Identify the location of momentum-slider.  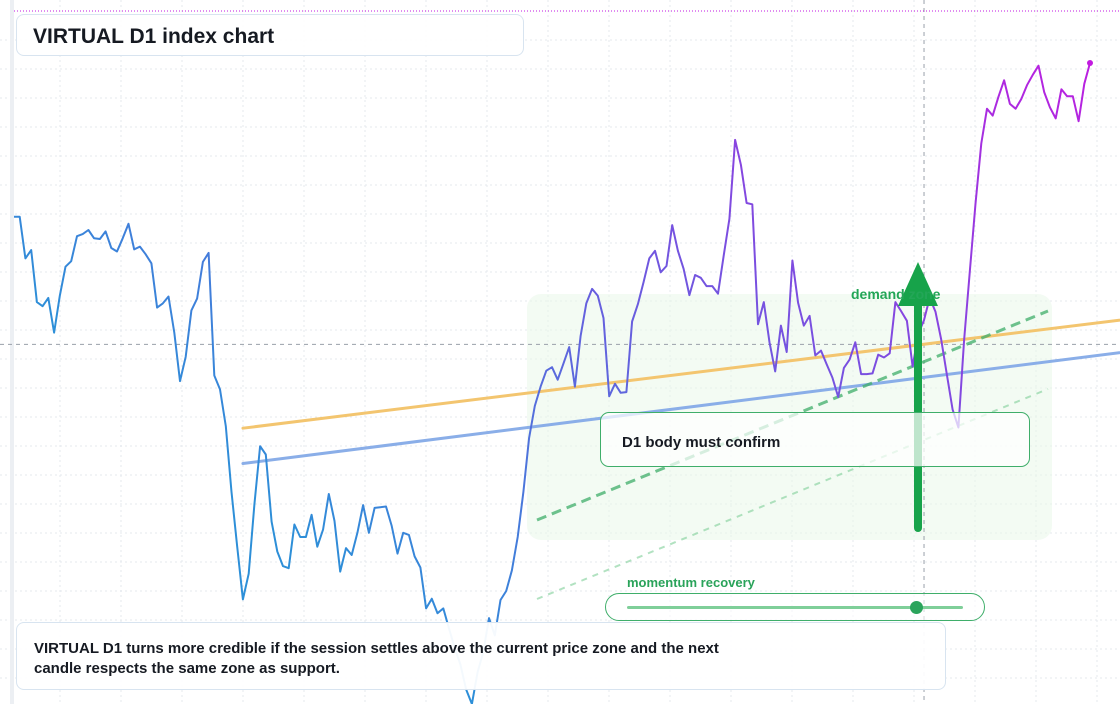
(795, 607).